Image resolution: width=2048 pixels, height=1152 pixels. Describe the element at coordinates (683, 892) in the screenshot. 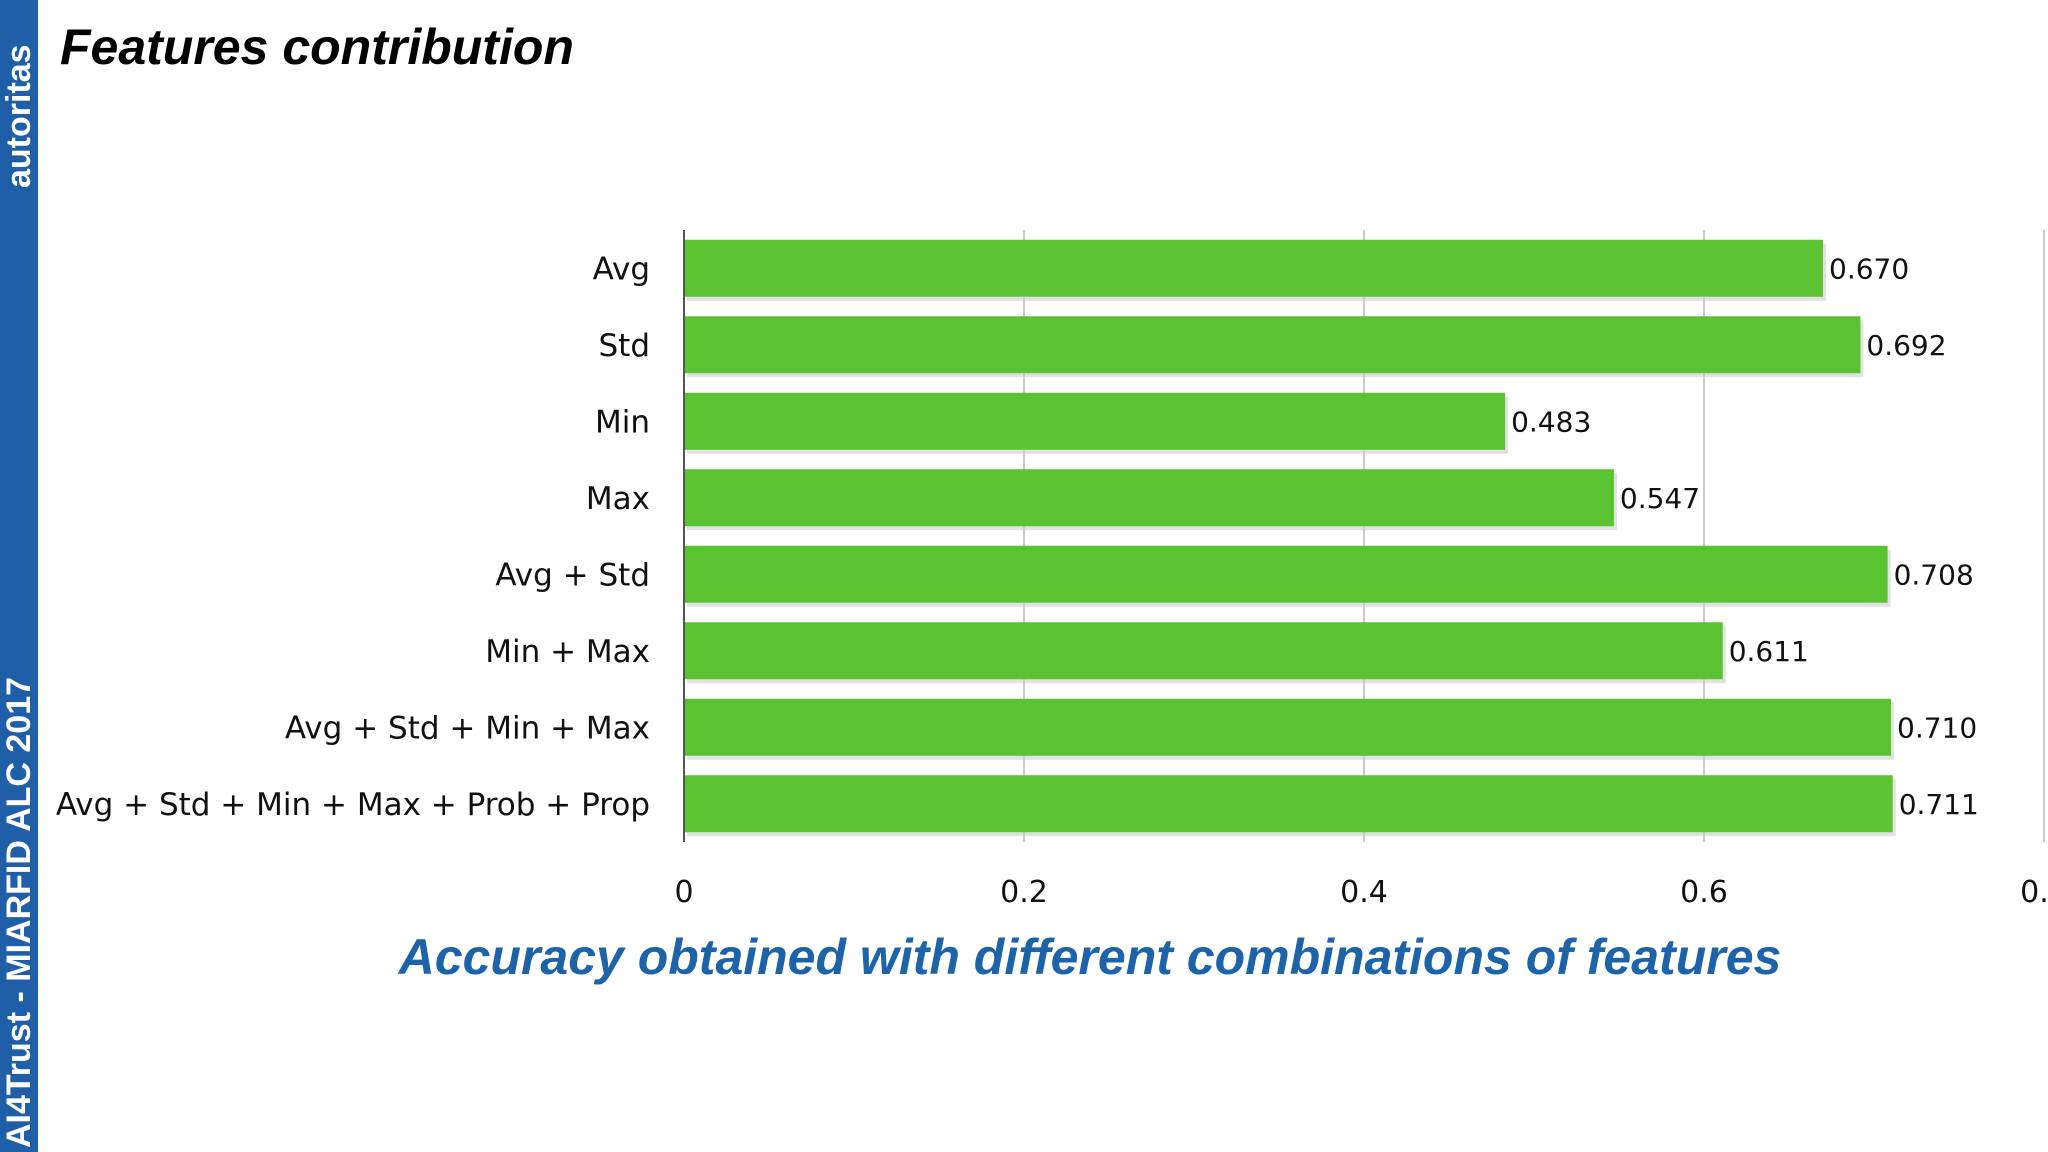

I see `x-tick-label: 0` at that location.